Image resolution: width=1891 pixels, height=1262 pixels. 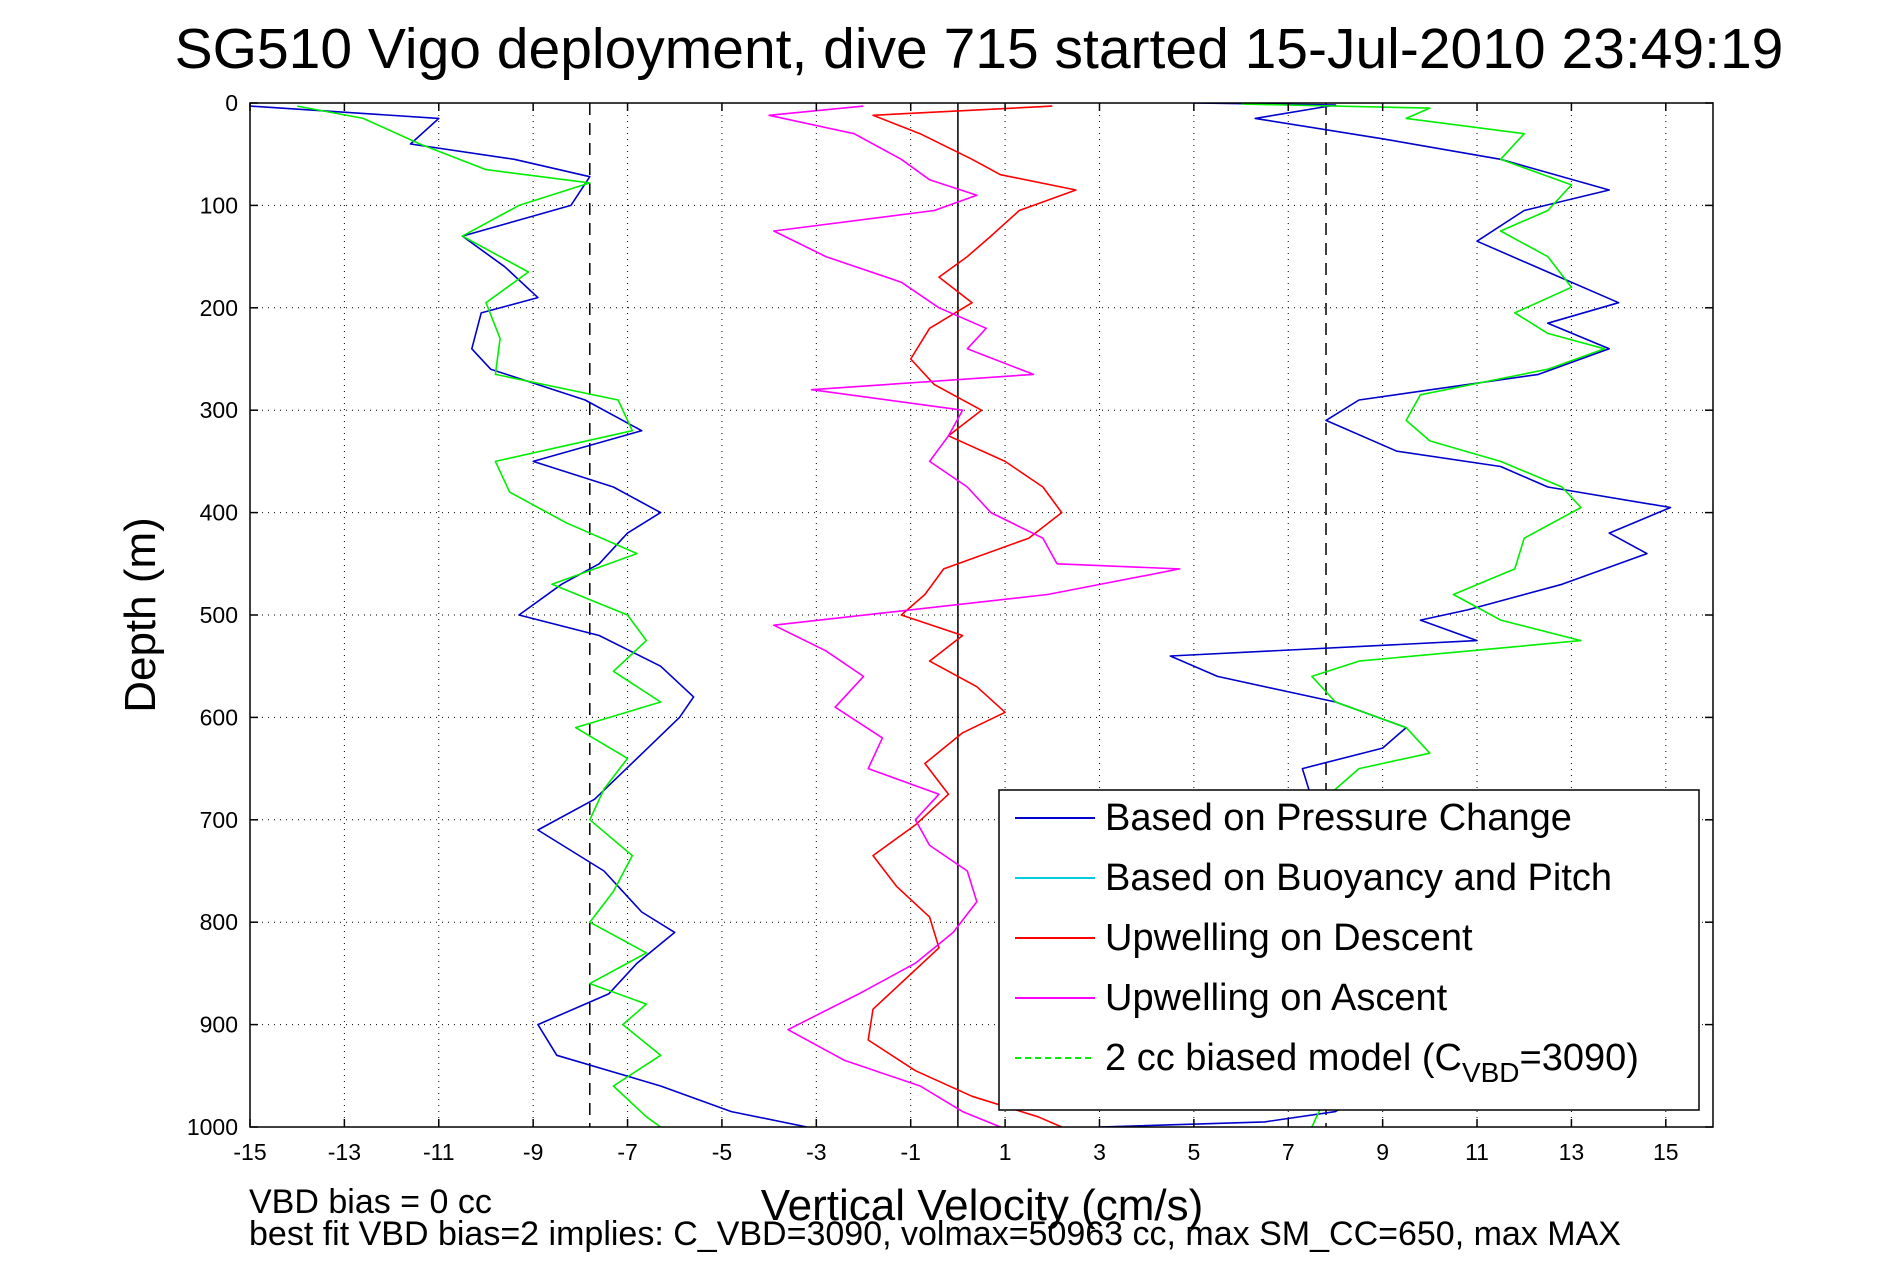 What do you see at coordinates (219, 513) in the screenshot?
I see `y-tick-label: 400` at bounding box center [219, 513].